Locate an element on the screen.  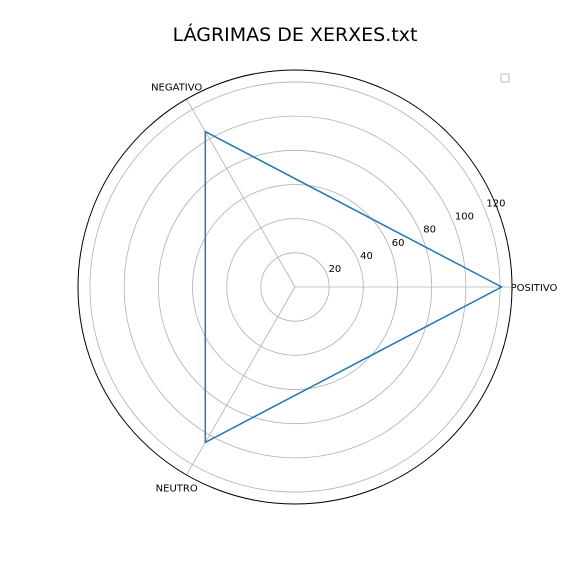
spoke-neutro is located at coordinates (241, 381).